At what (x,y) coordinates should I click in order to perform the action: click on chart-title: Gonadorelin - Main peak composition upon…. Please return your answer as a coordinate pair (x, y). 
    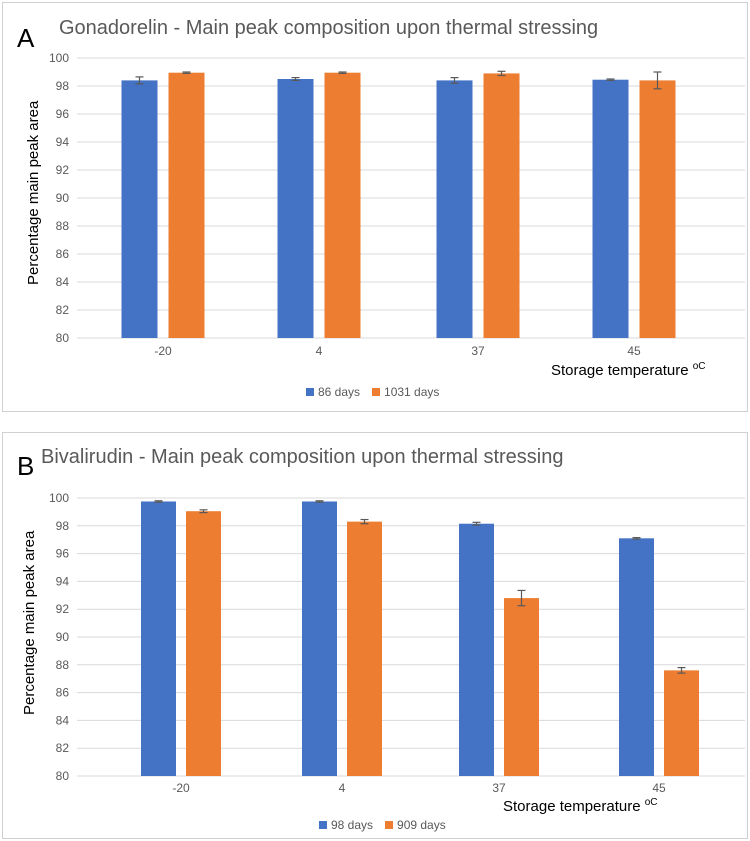
    Looking at the image, I should click on (329, 28).